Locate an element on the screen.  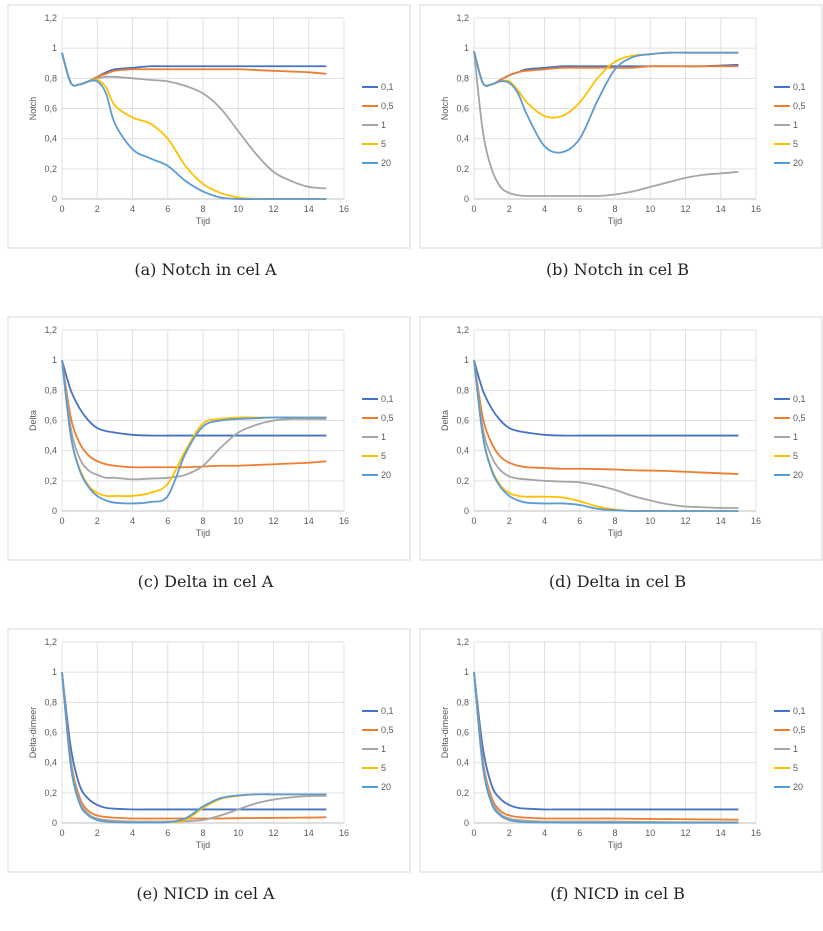
panel-caption: (a) Notch in cel A is located at coordinates (205, 269).